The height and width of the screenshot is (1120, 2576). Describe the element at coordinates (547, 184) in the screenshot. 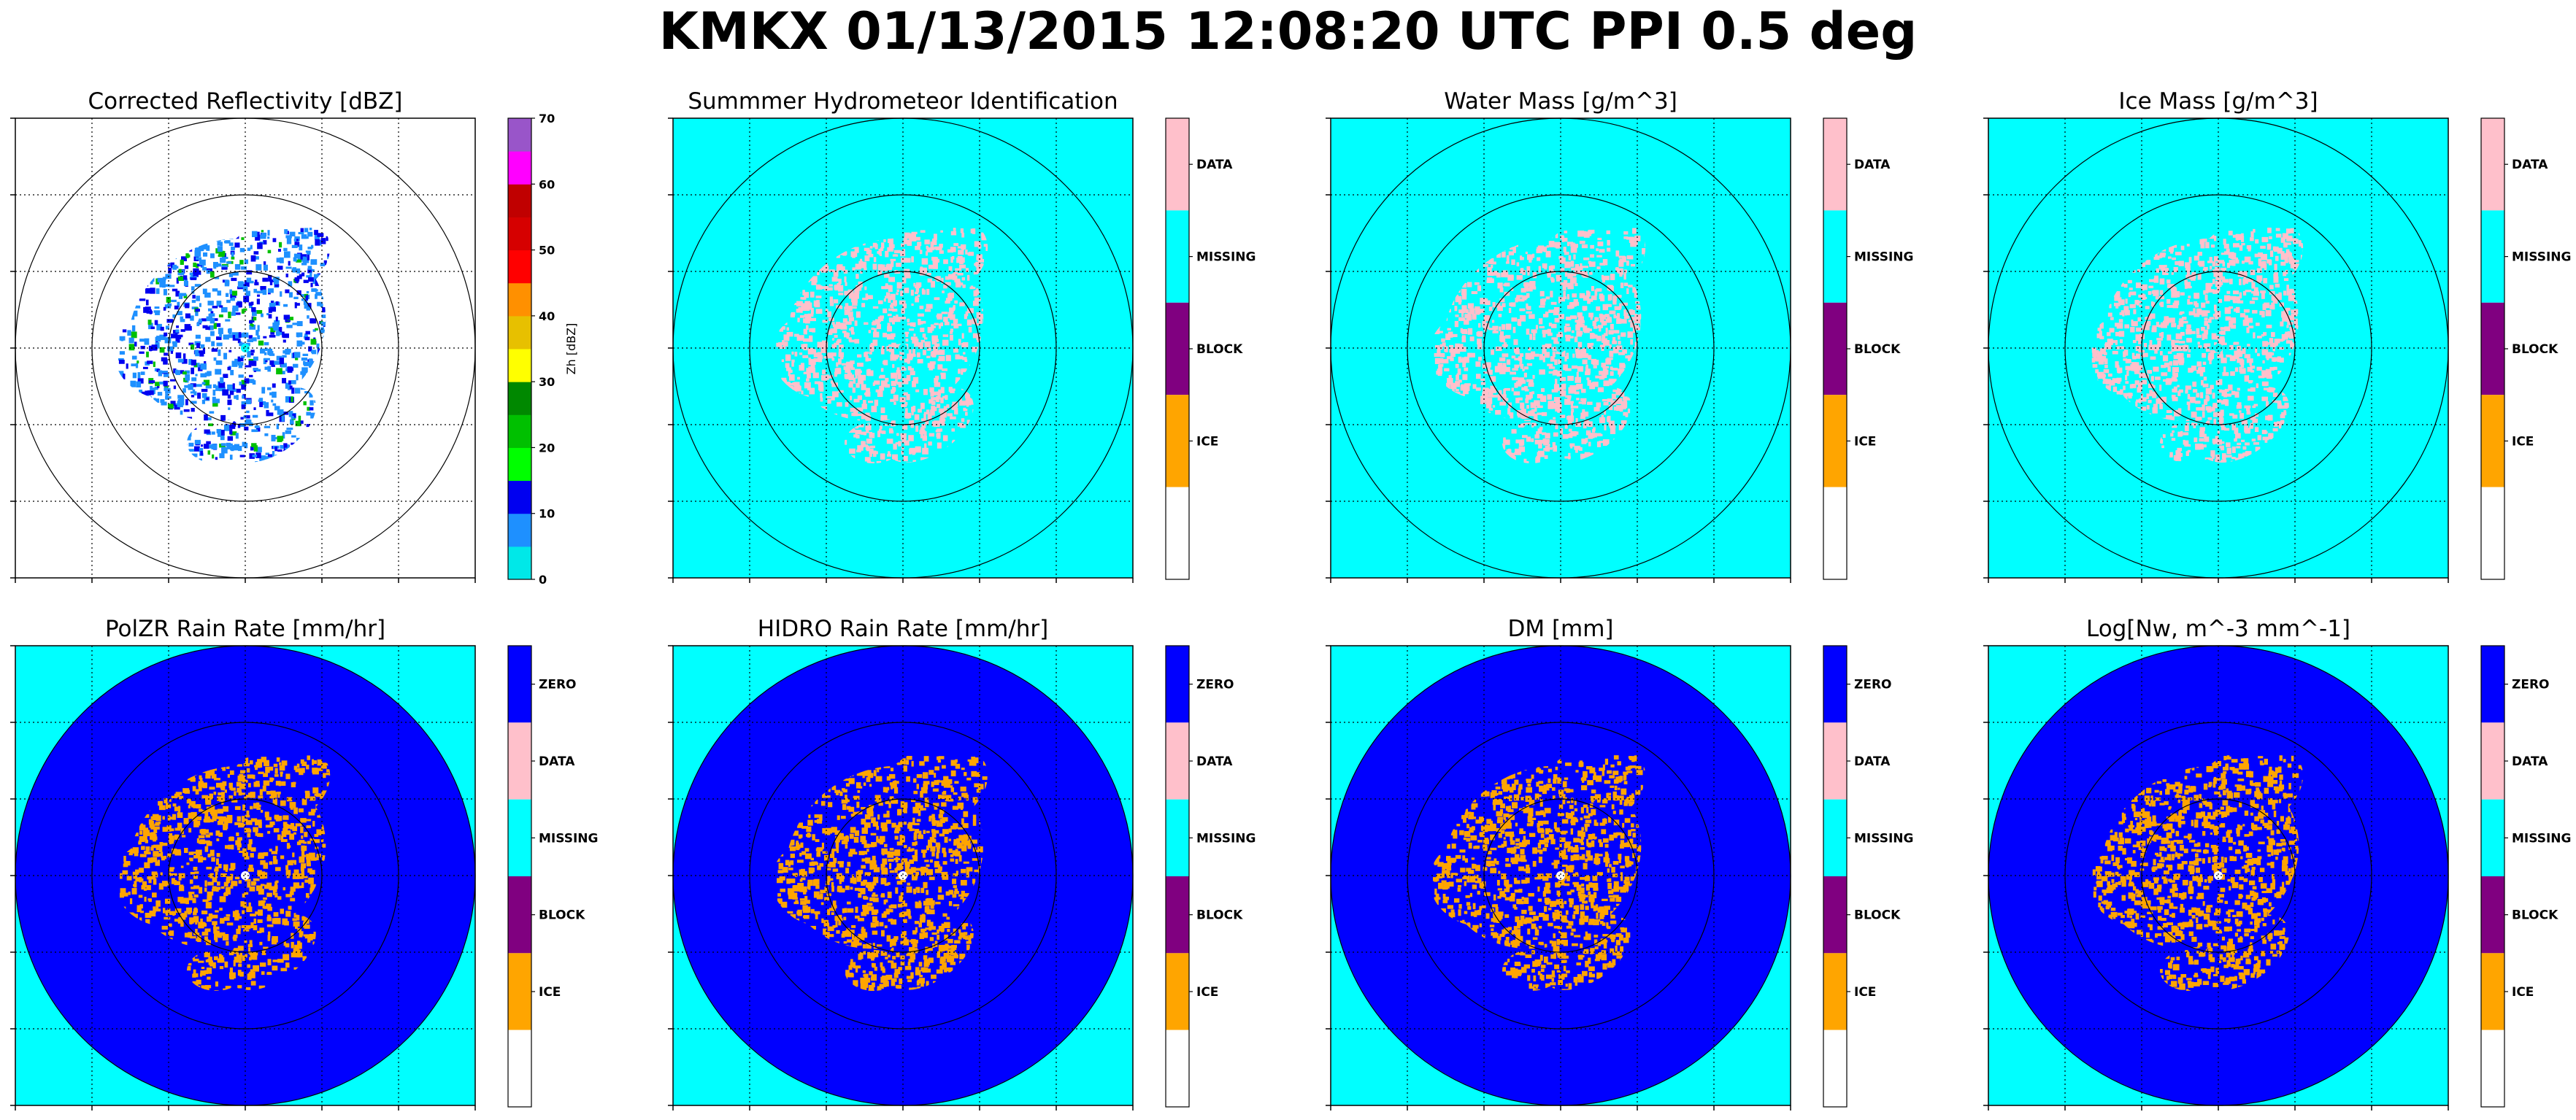

I see `colorbar-tick-label: 60` at that location.